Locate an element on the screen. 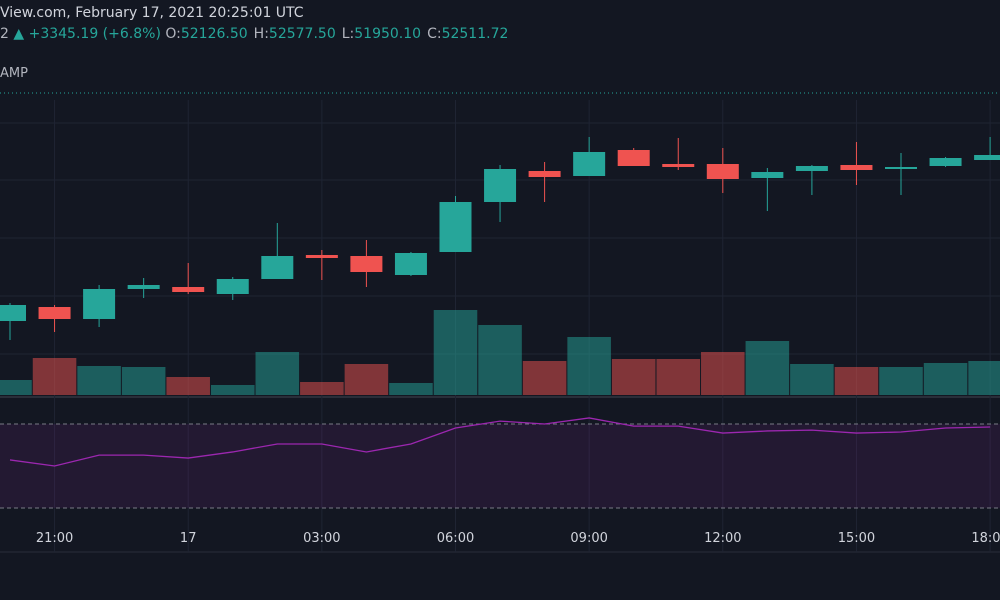  rsi-band-fill is located at coordinates (500, 466).